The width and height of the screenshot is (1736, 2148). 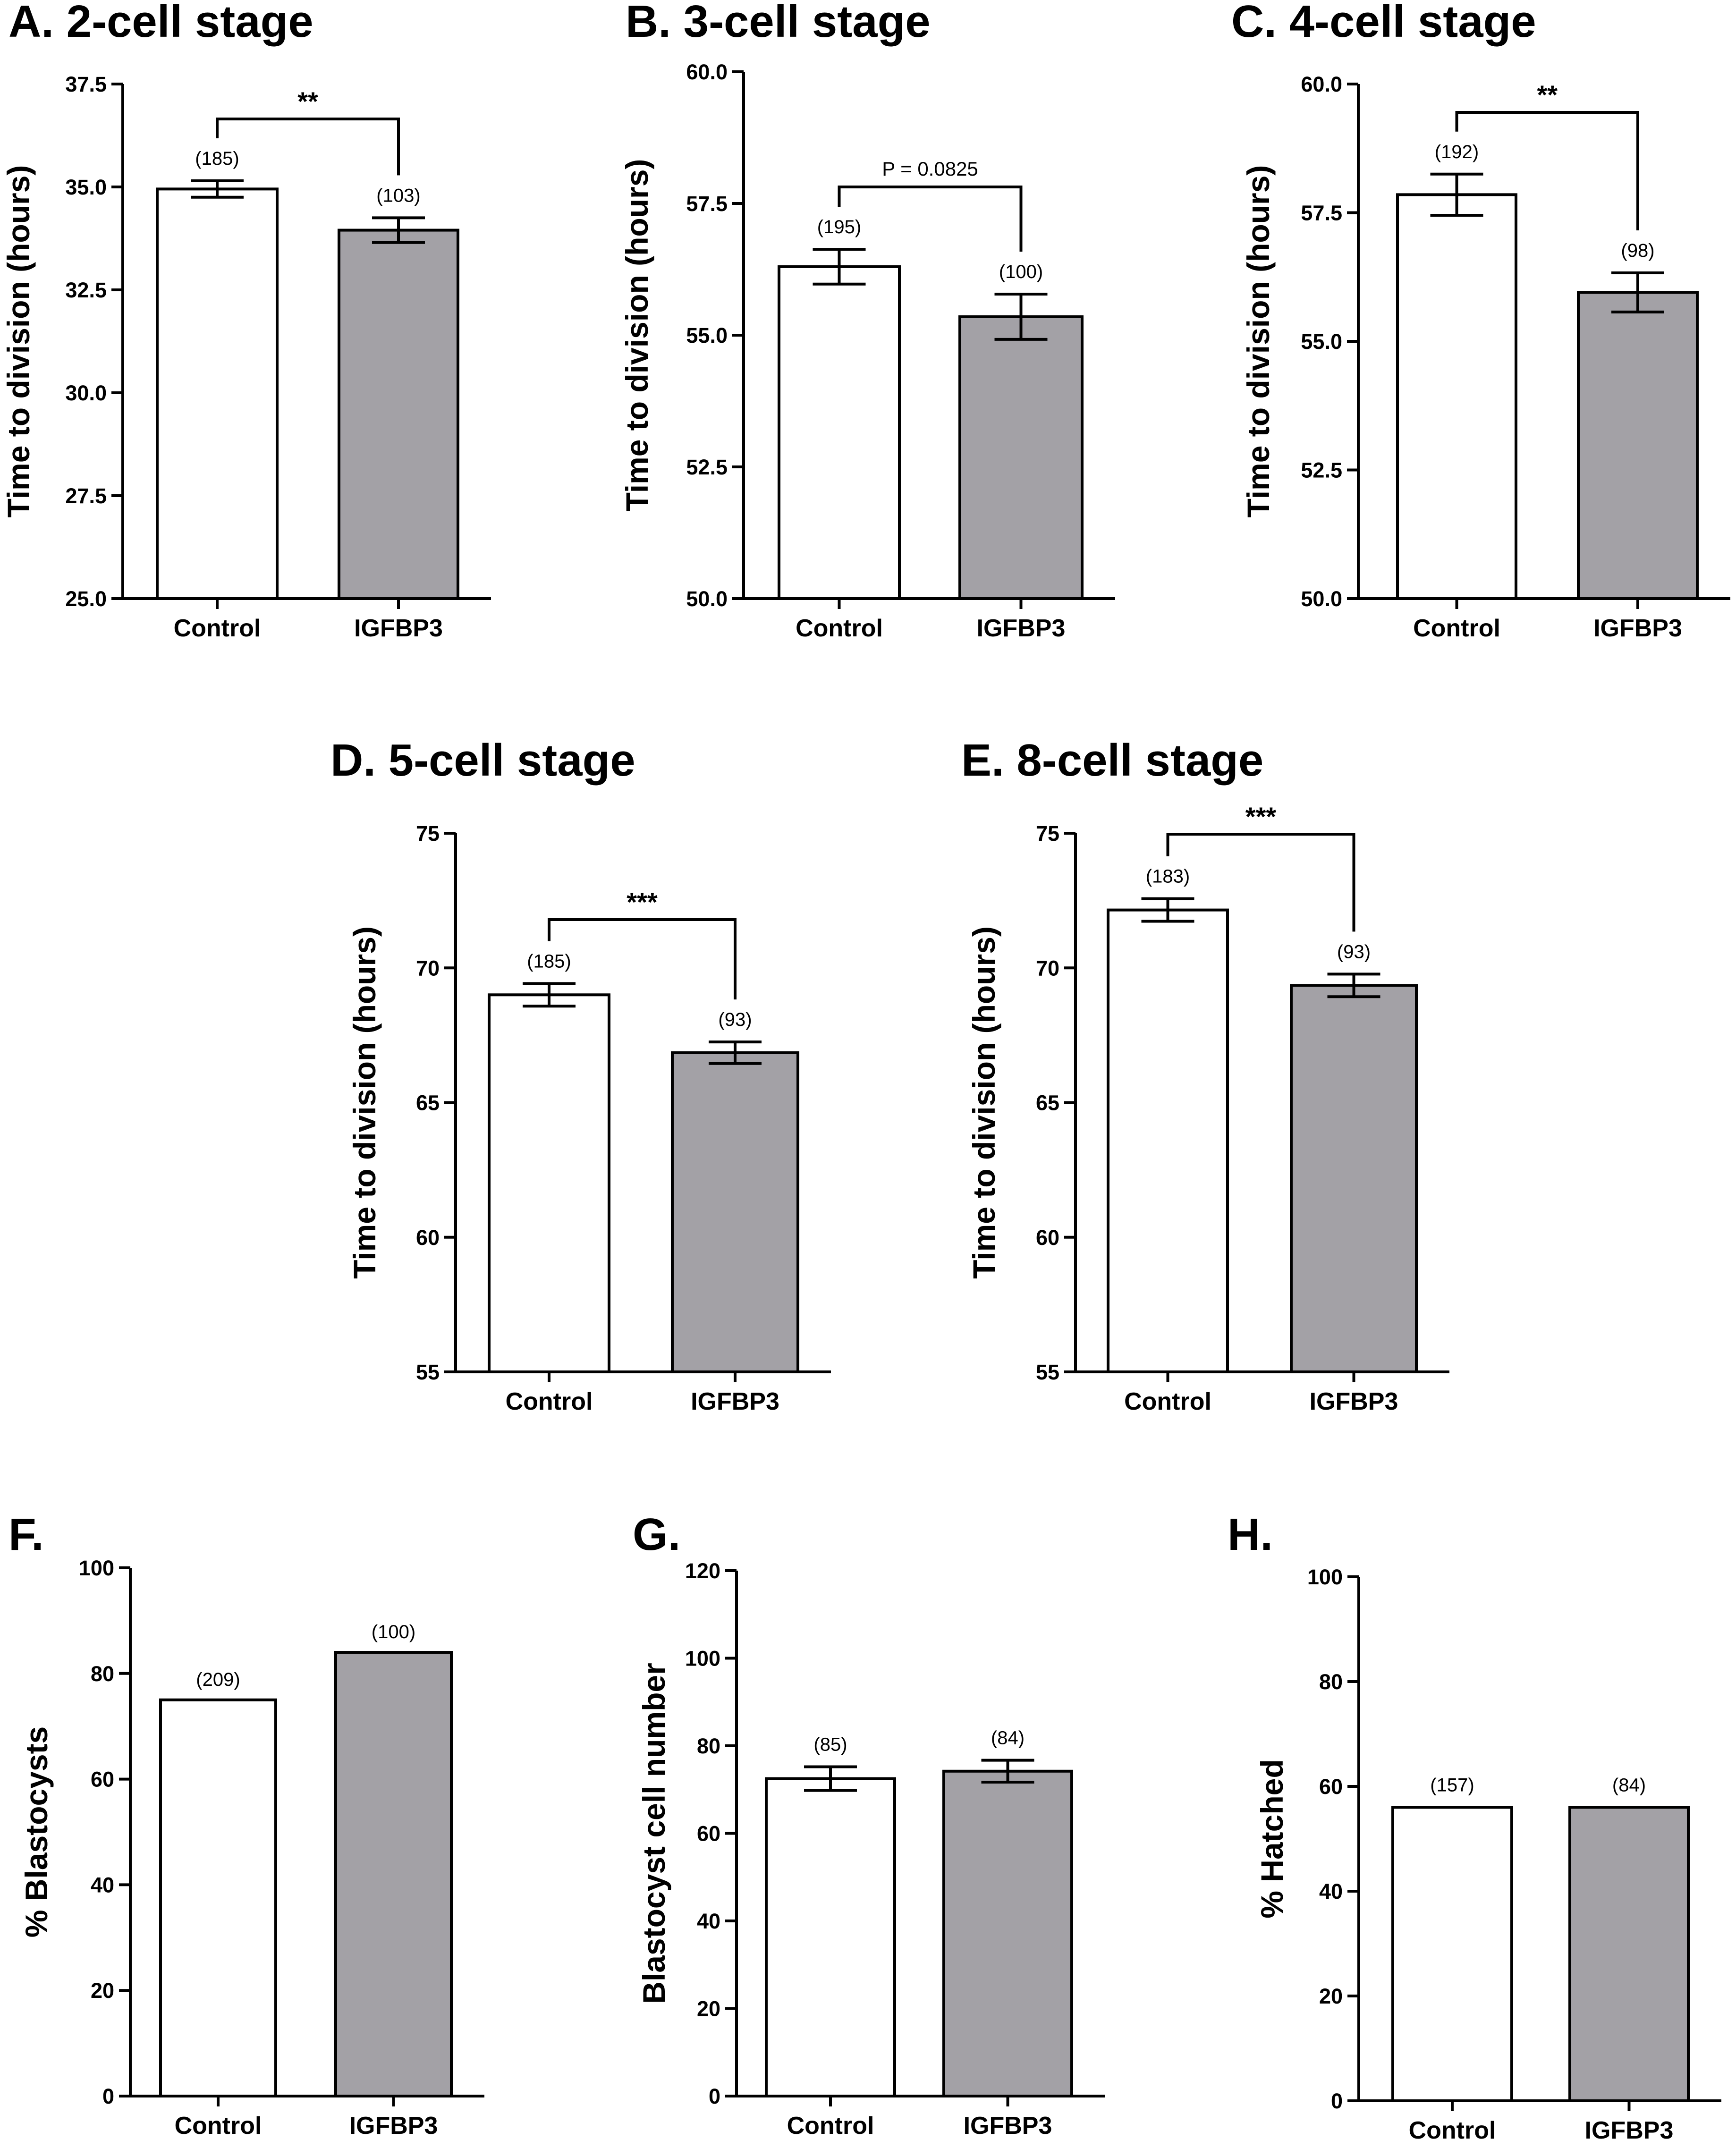 I want to click on panel-title: F., so click(x=26, y=1534).